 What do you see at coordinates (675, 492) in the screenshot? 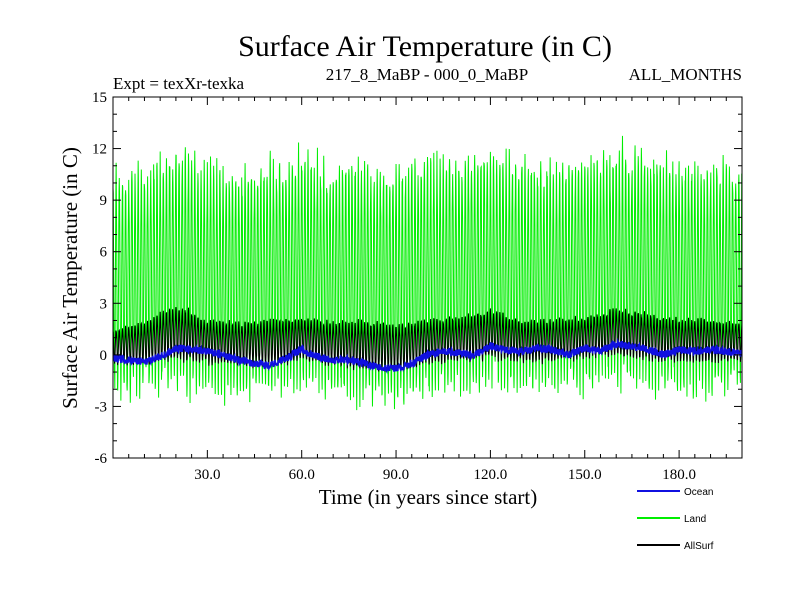
I see `legend-item-ocean: Ocean` at bounding box center [675, 492].